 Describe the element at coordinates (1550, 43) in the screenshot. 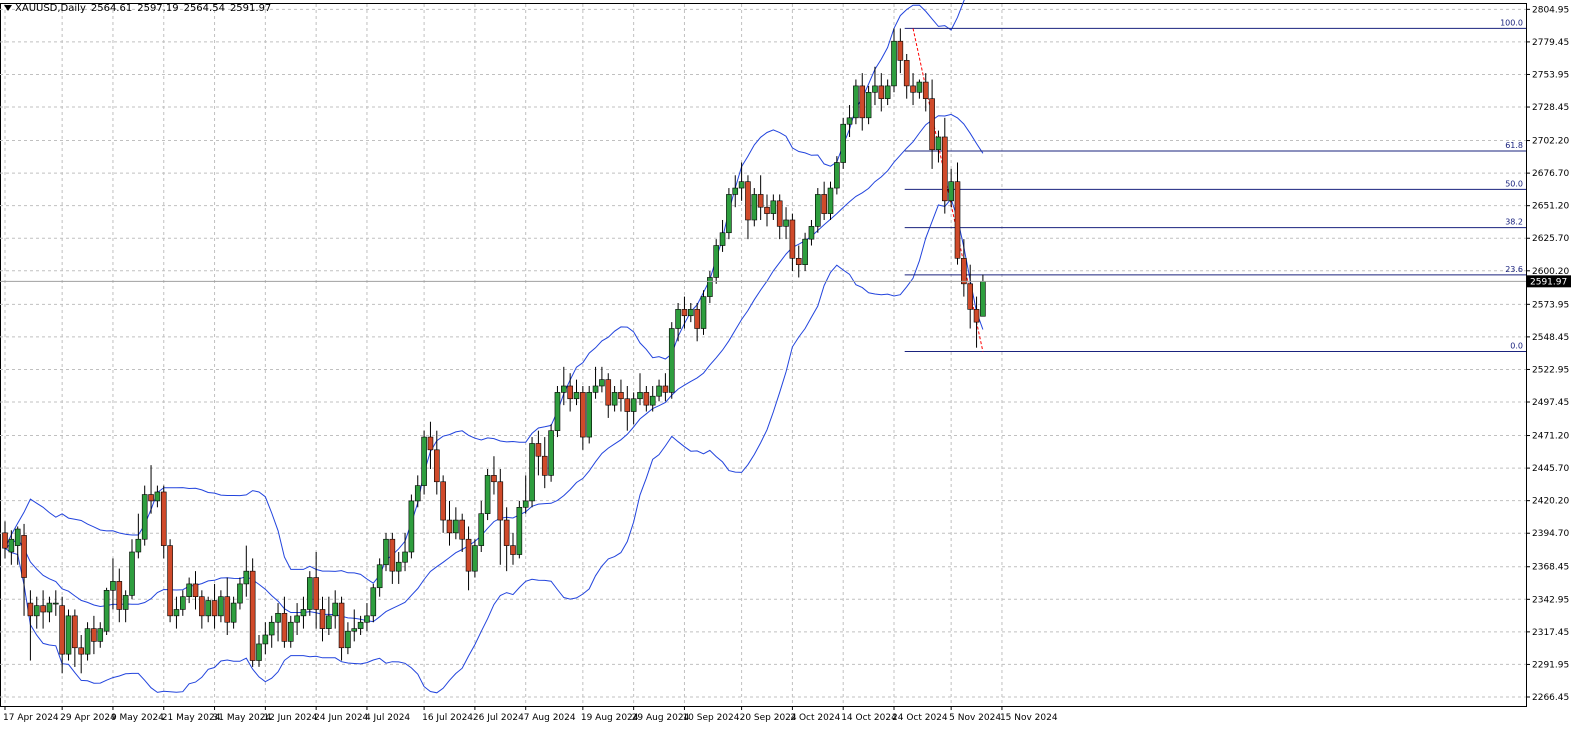

I see `y-tick-label: 2779.45` at that location.